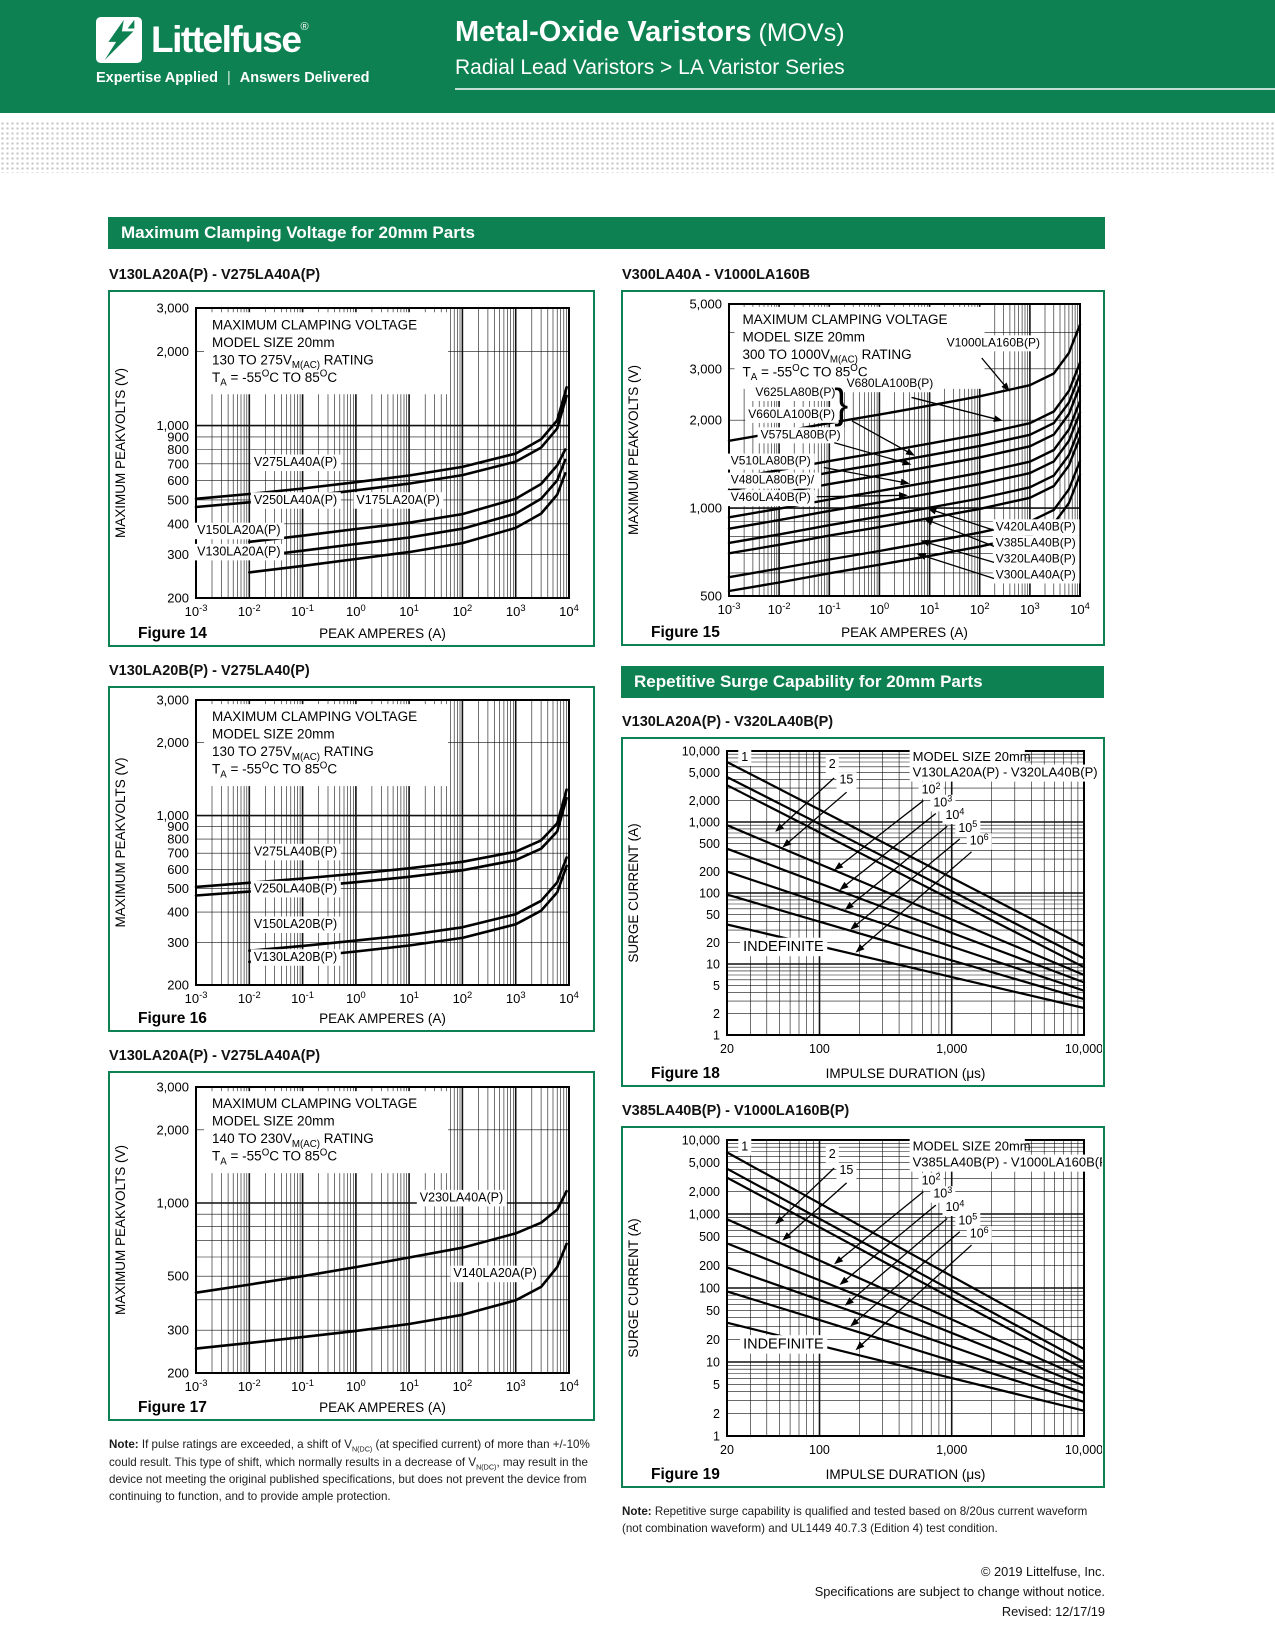 Image resolution: width=1275 pixels, height=1650 pixels. Describe the element at coordinates (178, 826) in the screenshot. I see `svg-text: 900` at that location.